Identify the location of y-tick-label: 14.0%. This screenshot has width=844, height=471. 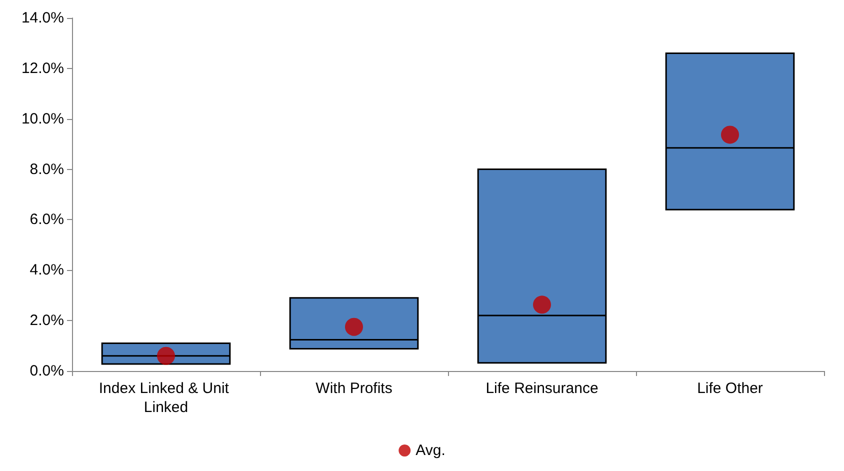
(42, 18).